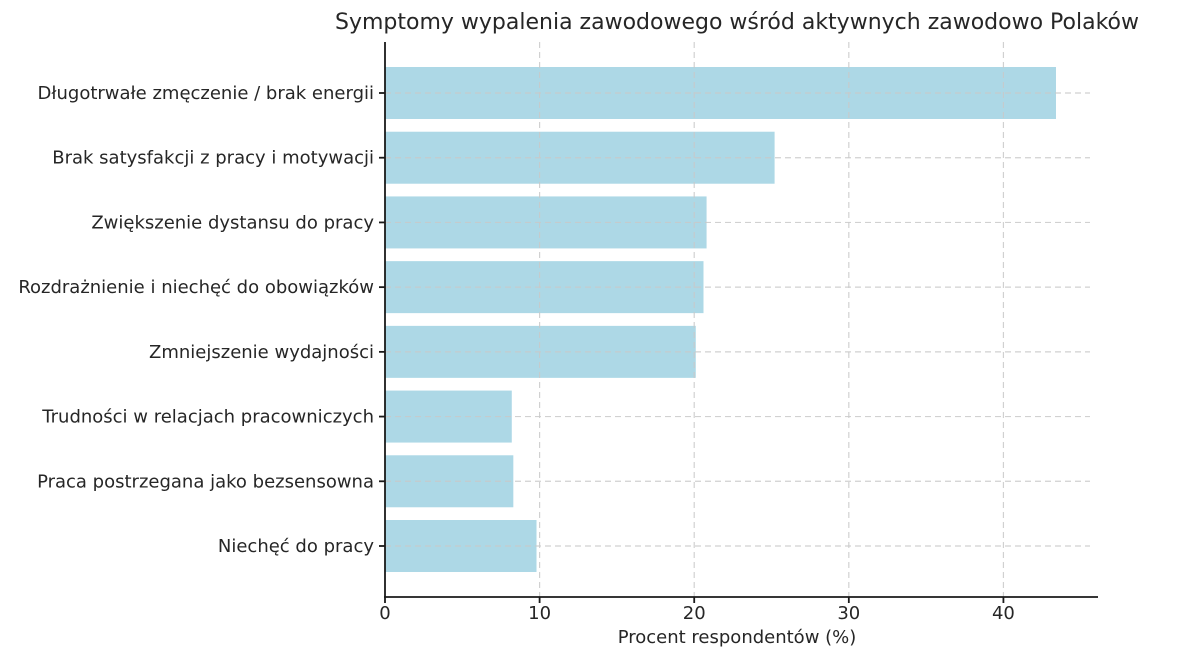  Describe the element at coordinates (296, 546) in the screenshot. I see `category-label: Niechęć do pracy` at that location.